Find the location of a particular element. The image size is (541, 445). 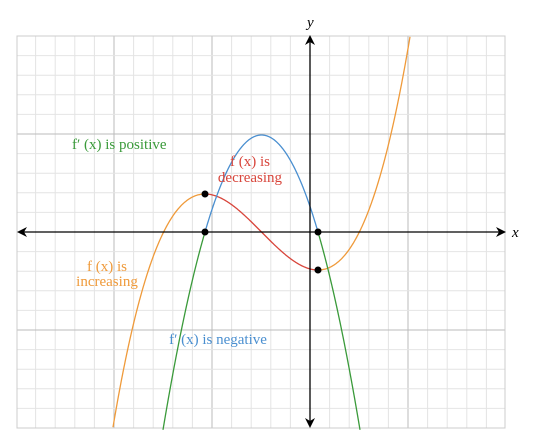

label: f′ (x) is negative is located at coordinates (218, 340).